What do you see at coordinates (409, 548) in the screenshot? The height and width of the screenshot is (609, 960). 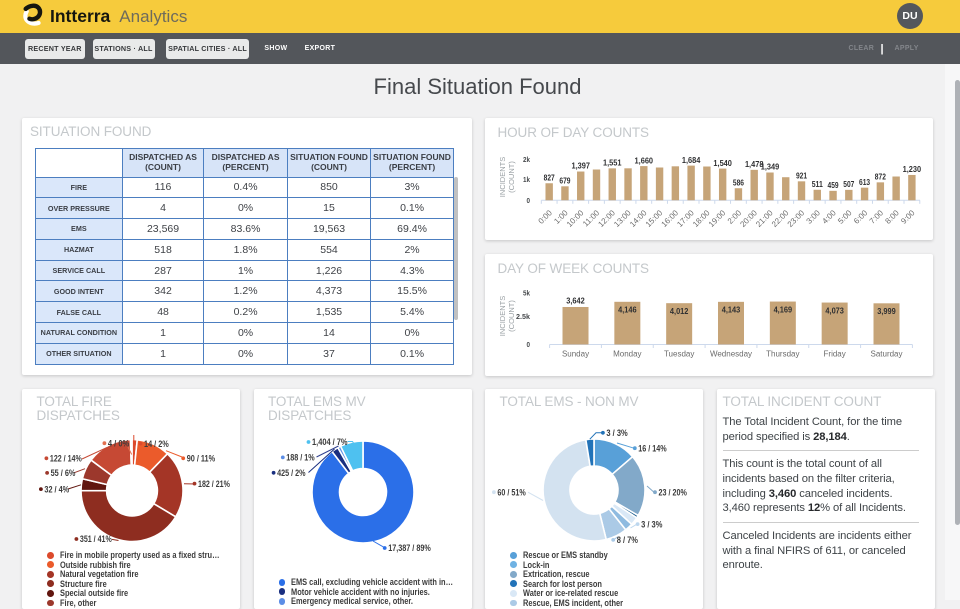 I see `svg-text: 17,387 / 89%` at bounding box center [409, 548].